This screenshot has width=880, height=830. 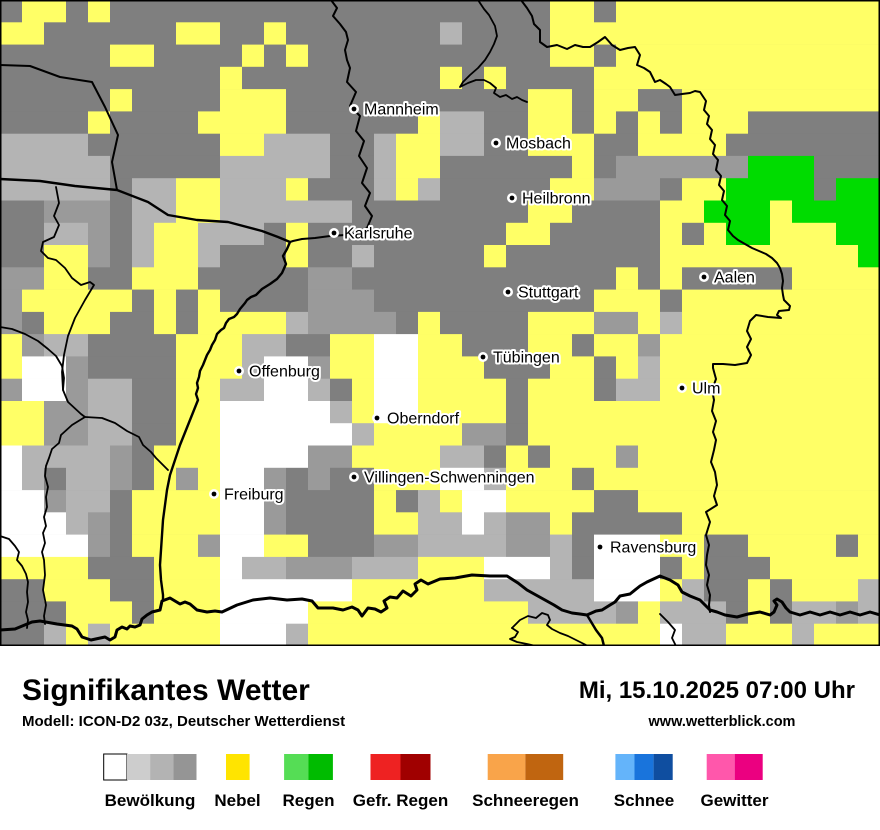 What do you see at coordinates (254, 495) in the screenshot?
I see `svg-text: Freiburg` at bounding box center [254, 495].